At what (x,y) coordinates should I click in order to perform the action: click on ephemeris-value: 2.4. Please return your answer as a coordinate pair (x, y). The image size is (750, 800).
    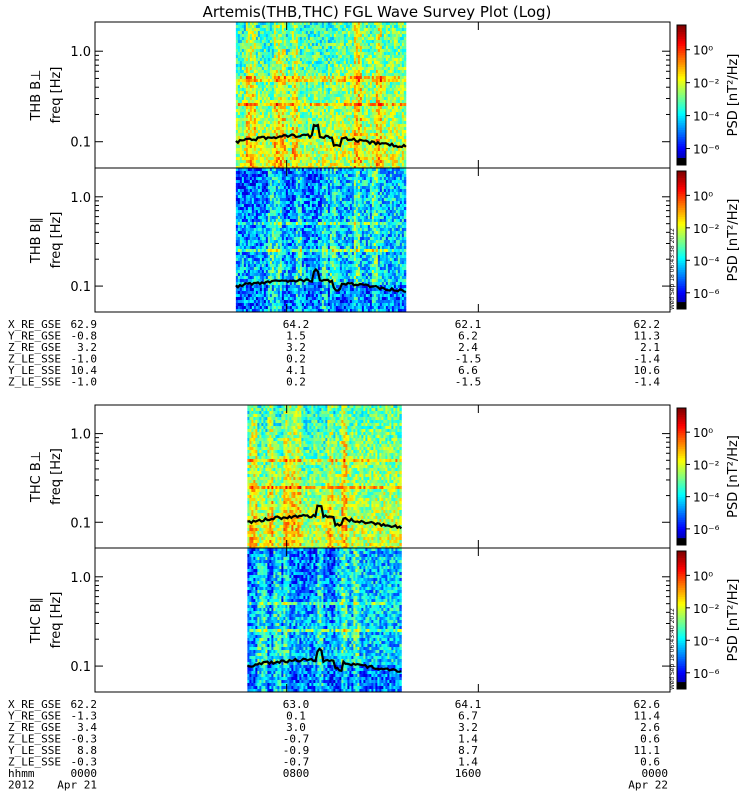
    Looking at the image, I should click on (468, 347).